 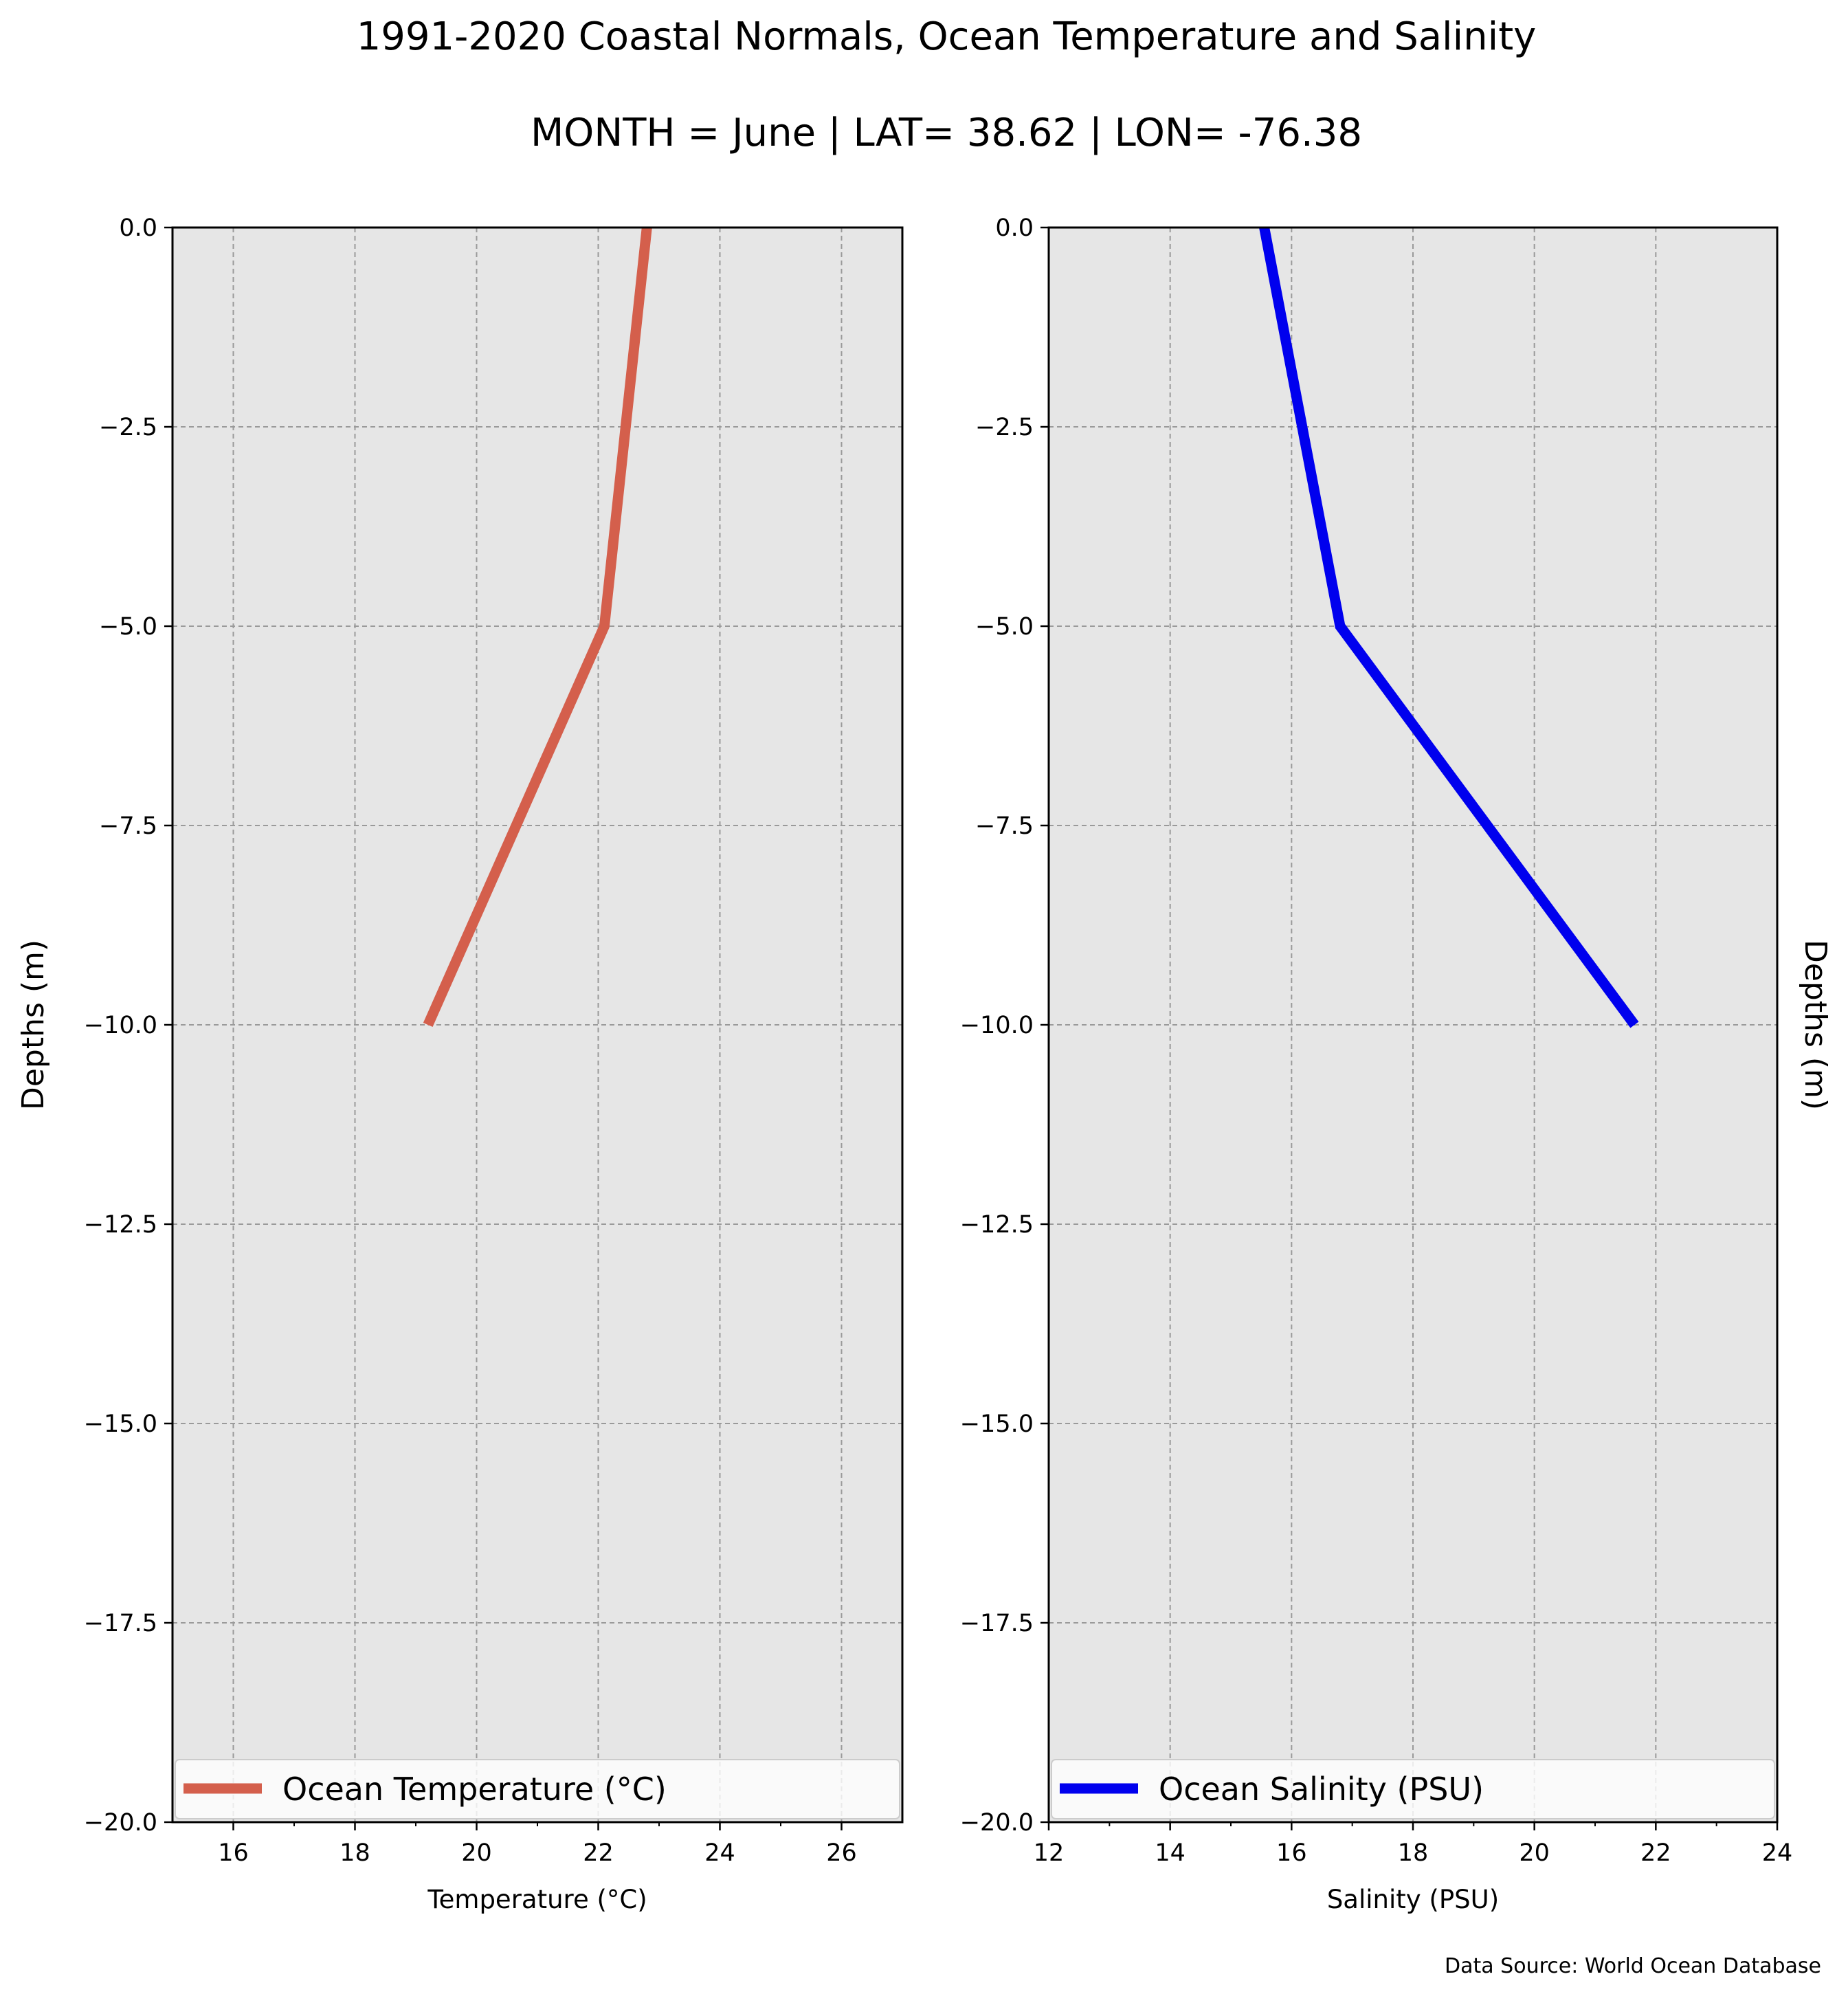 I want to click on chart-subtitle: MONTH = June | LAT= 38.62 | LON= -76.38, so click(x=946, y=133).